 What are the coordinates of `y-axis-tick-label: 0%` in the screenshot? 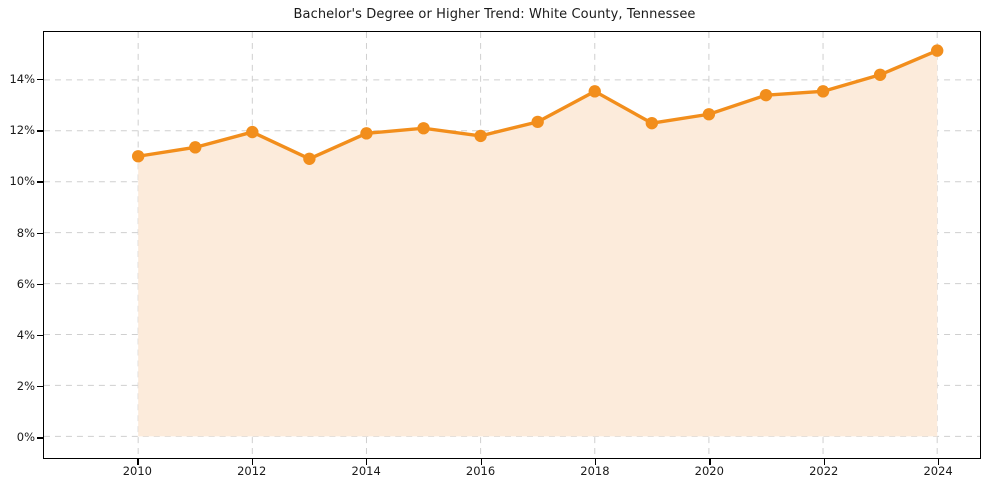 It's located at (25, 437).